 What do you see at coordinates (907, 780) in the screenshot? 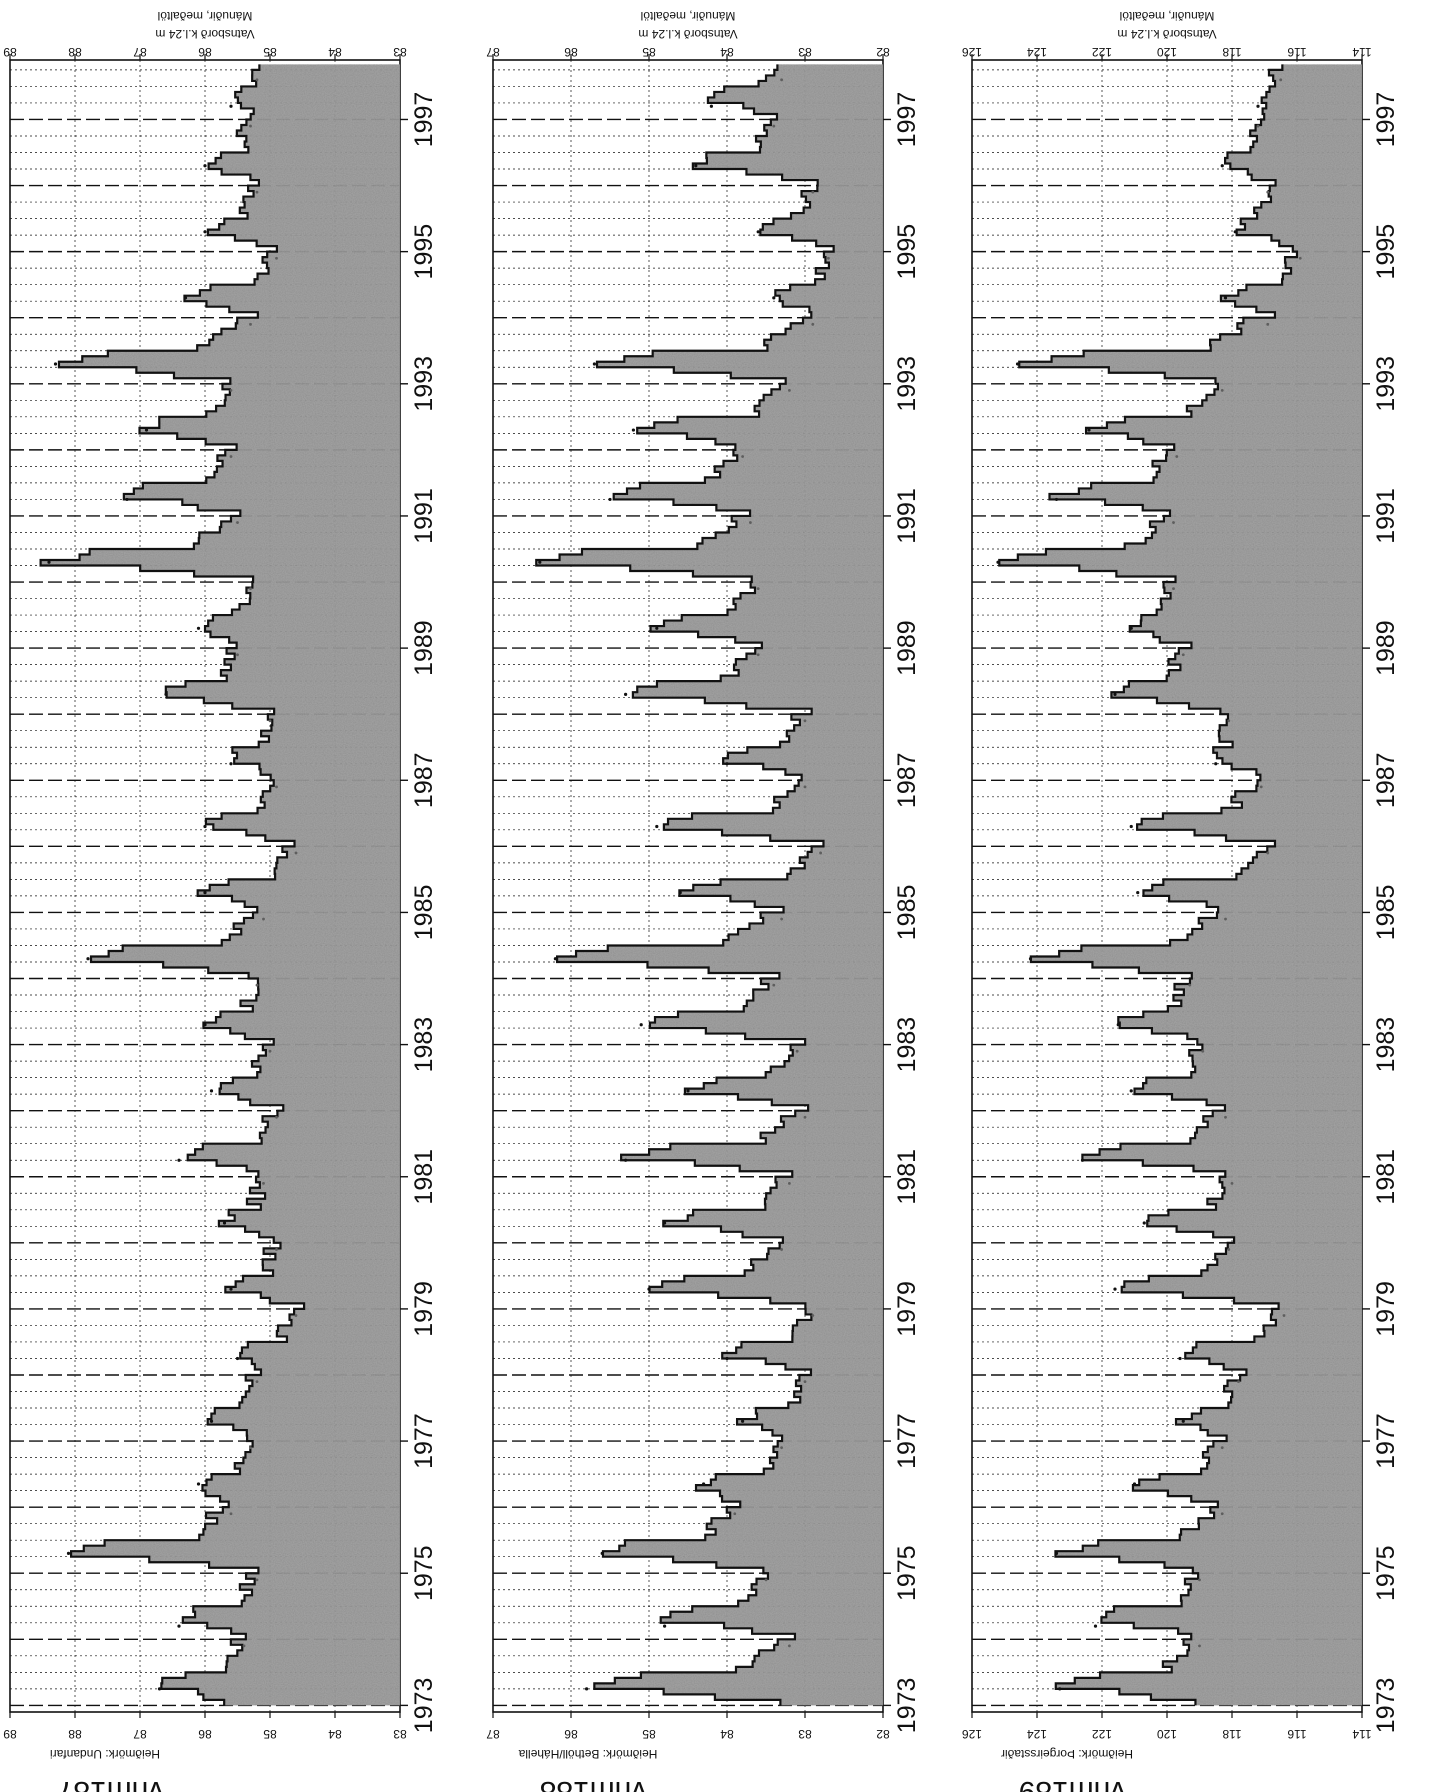
I see `x-tick-label: 1987` at bounding box center [907, 780].